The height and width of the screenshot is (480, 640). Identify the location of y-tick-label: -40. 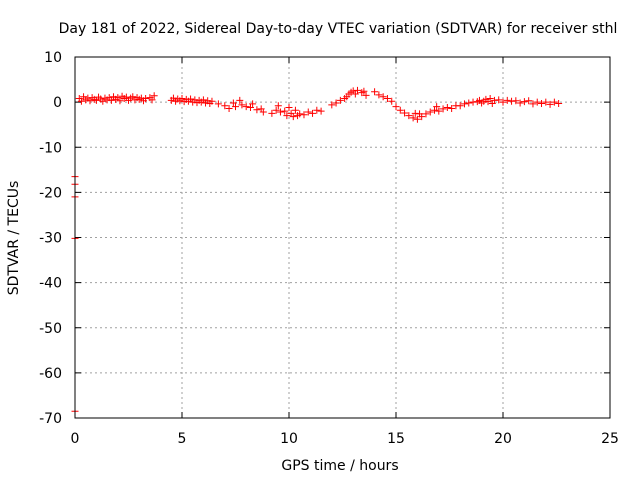
(50, 284).